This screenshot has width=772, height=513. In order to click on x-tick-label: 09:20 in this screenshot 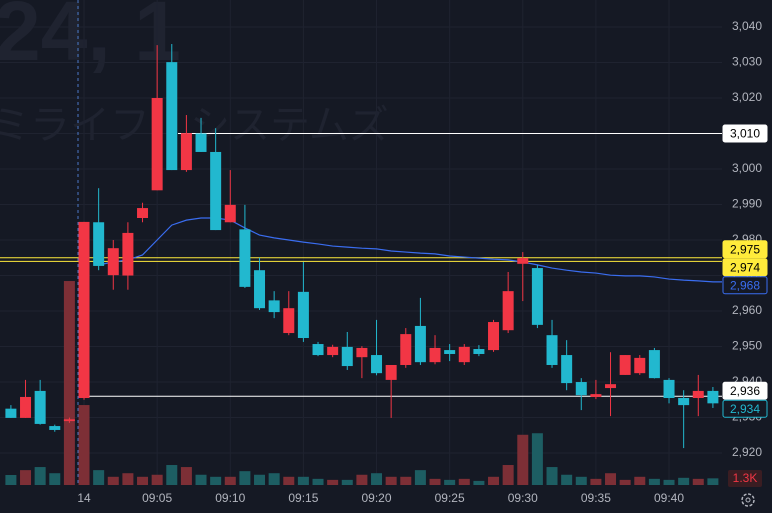, I will do `click(377, 498)`.